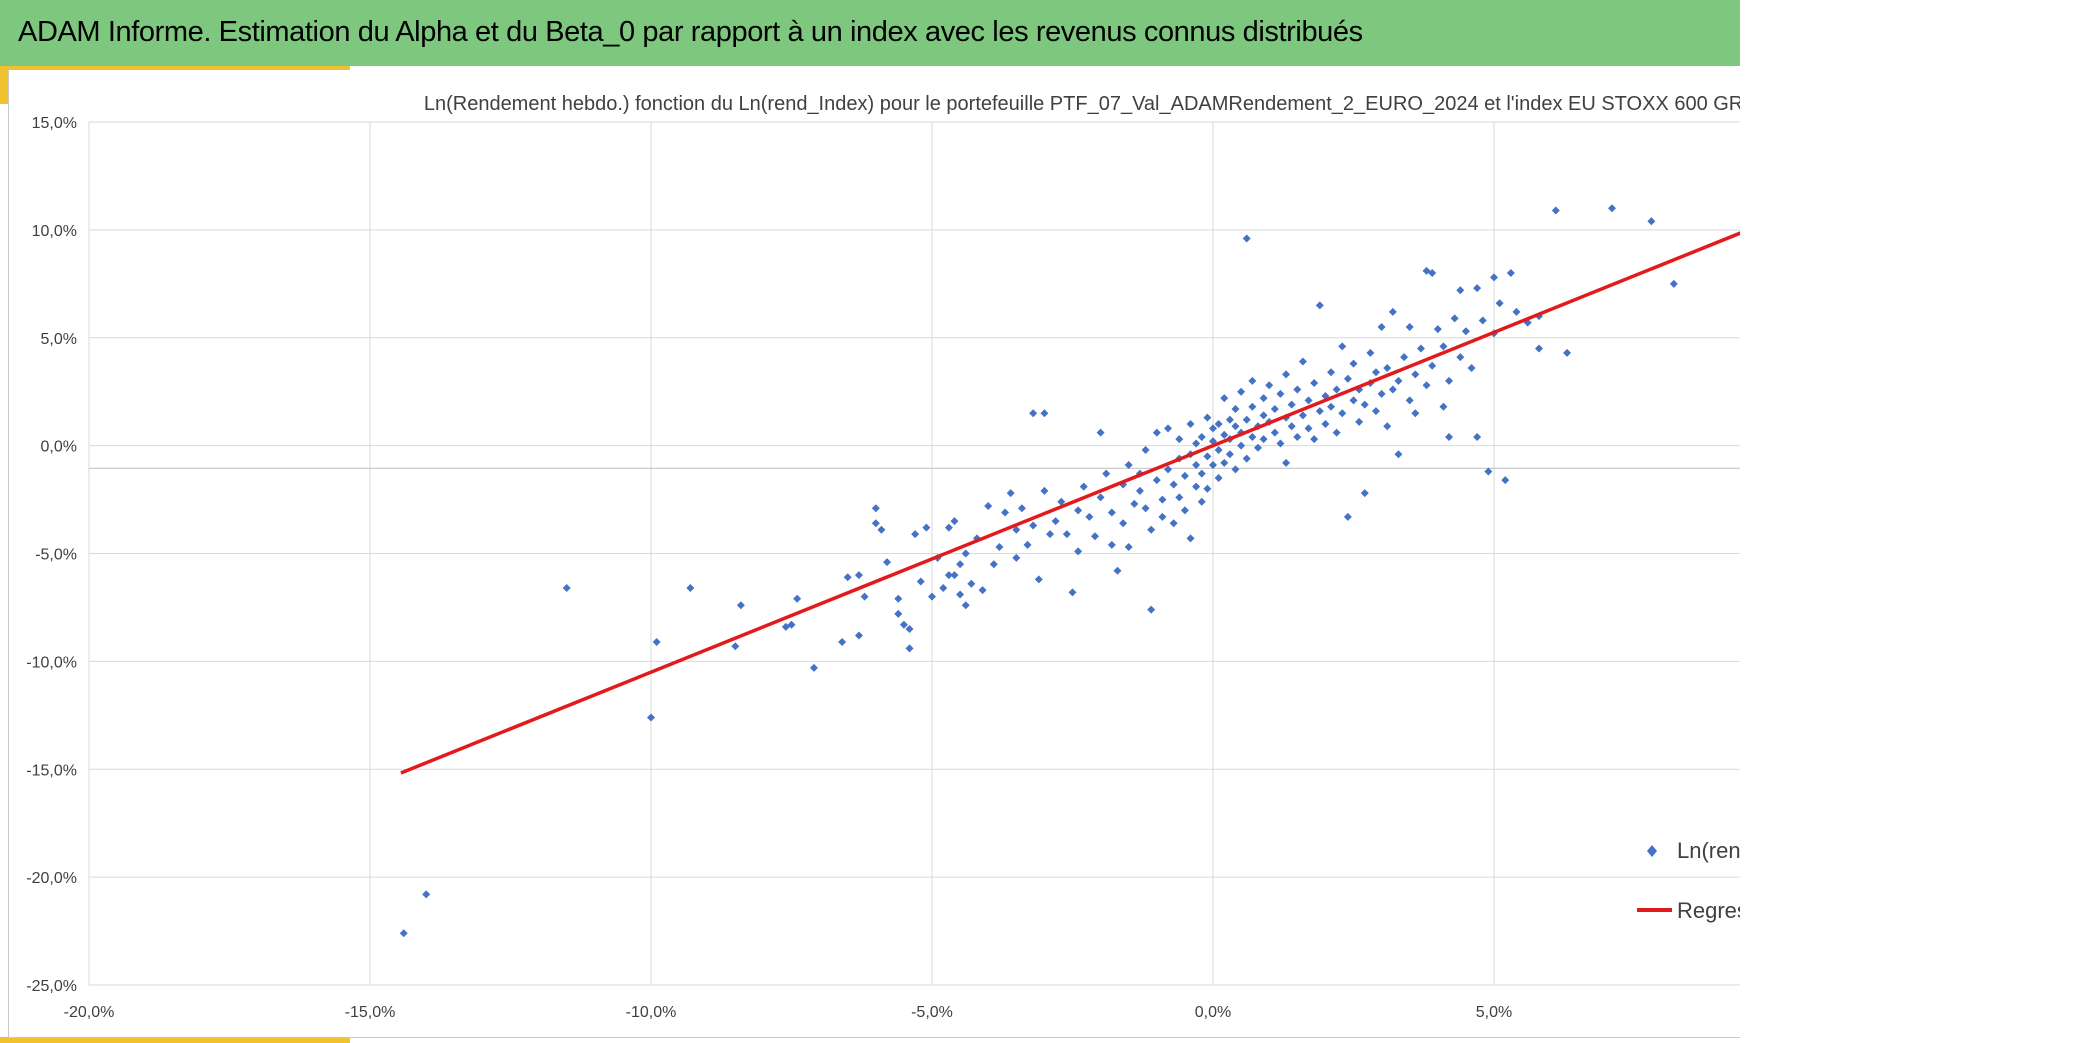 The image size is (2086, 1043). Describe the element at coordinates (874, 1037) in the screenshot. I see `frame-line-bottom` at that location.